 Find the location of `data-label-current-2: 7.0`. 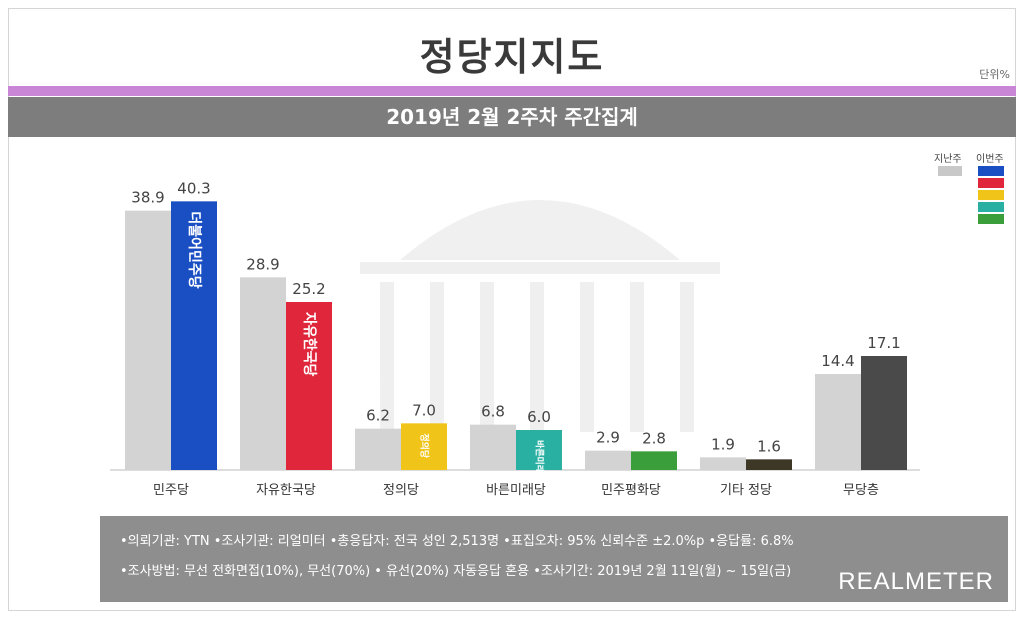

data-label-current-2: 7.0 is located at coordinates (424, 410).